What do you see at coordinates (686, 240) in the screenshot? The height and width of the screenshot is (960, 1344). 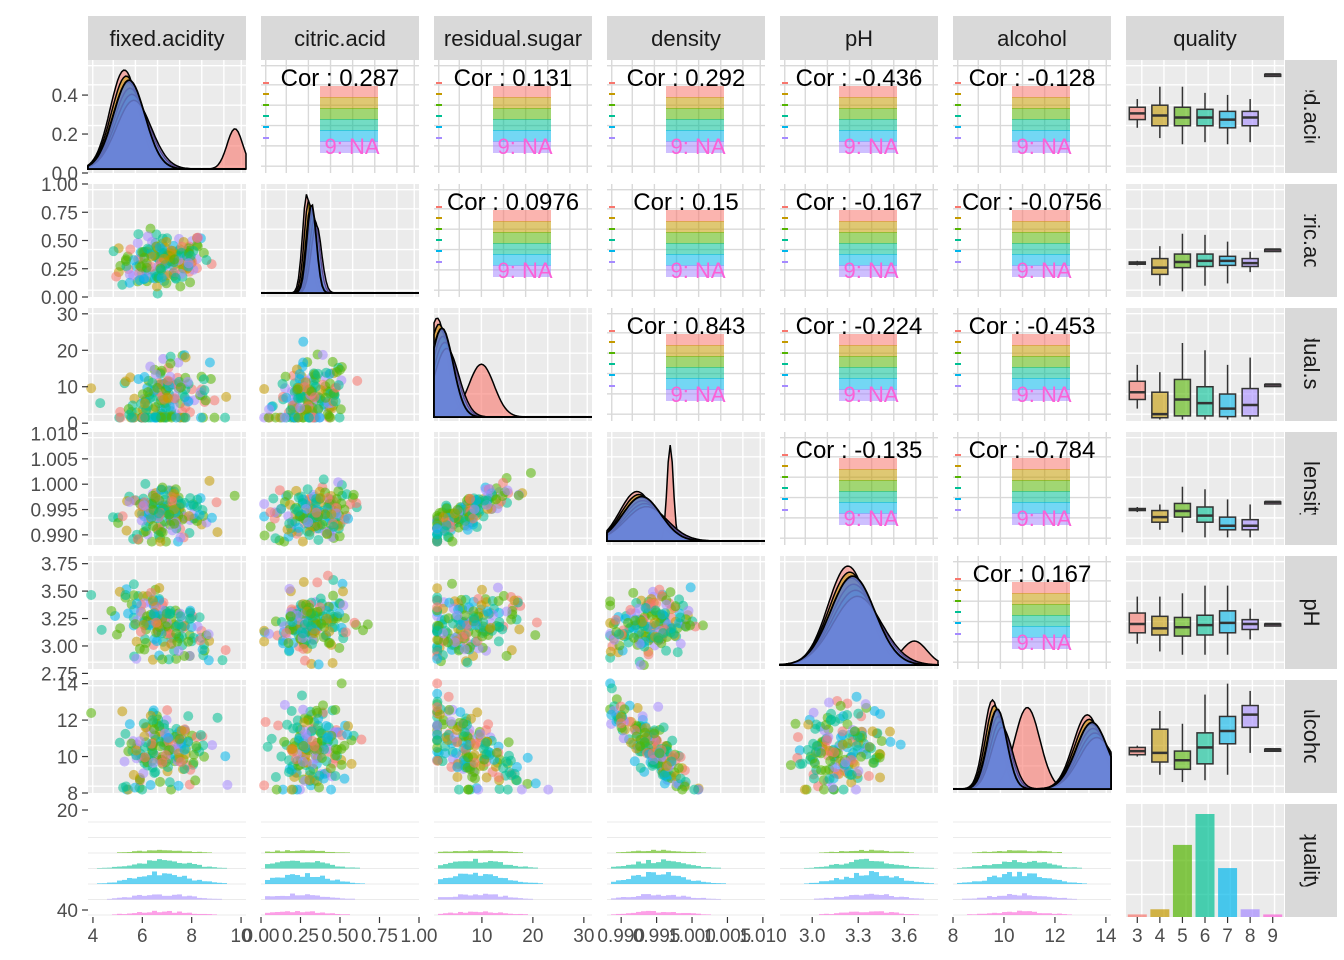 I see `panel-citric-acid-density: Cor : 0.159: NA` at bounding box center [686, 240].